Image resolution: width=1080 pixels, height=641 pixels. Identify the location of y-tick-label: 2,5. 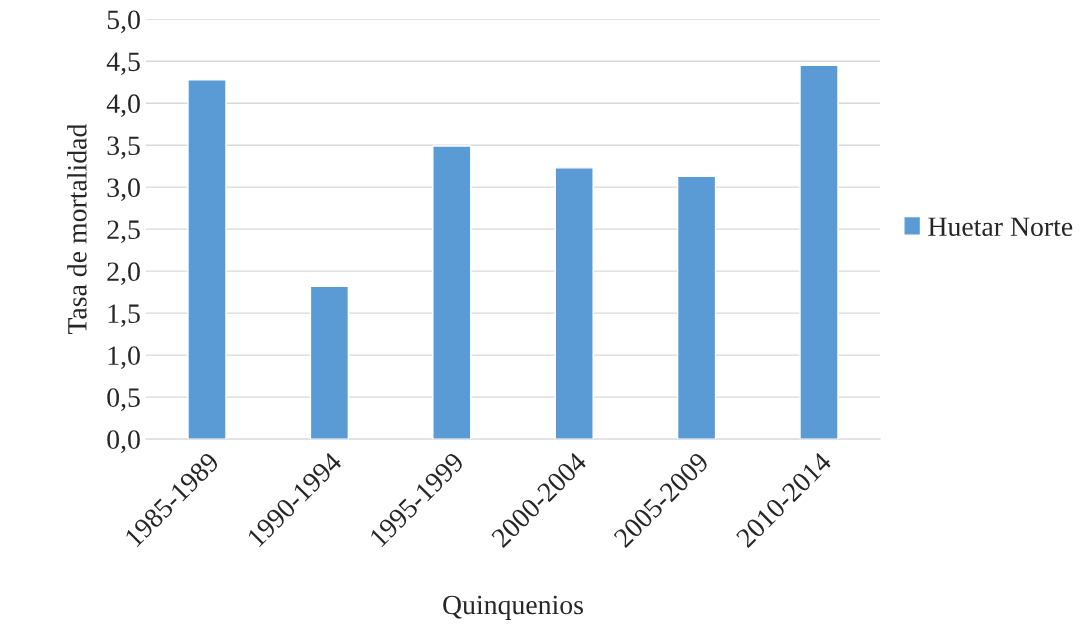
(123, 232).